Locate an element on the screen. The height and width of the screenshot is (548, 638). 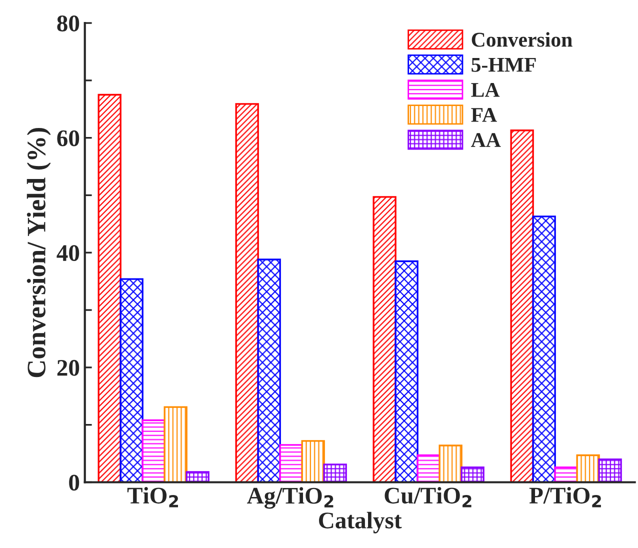
legend-label: 5-HMF is located at coordinates (504, 65).